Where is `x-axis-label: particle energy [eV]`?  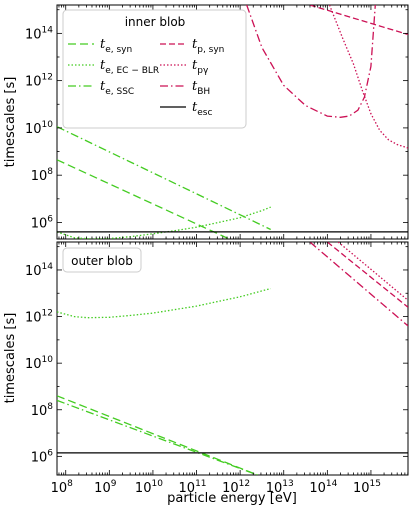
x-axis-label: particle energy [eV] is located at coordinates (232, 498).